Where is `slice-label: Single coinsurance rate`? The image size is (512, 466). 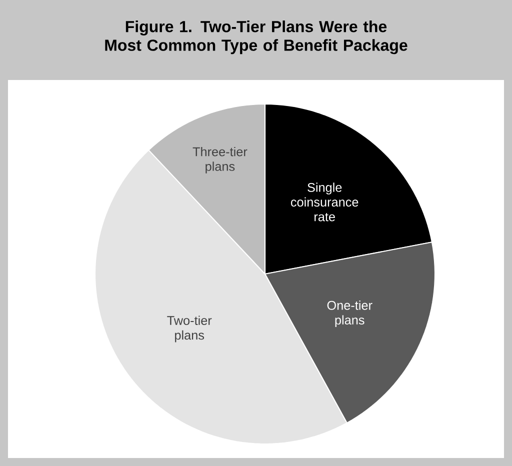
slice-label: Single coinsurance rate is located at coordinates (324, 202).